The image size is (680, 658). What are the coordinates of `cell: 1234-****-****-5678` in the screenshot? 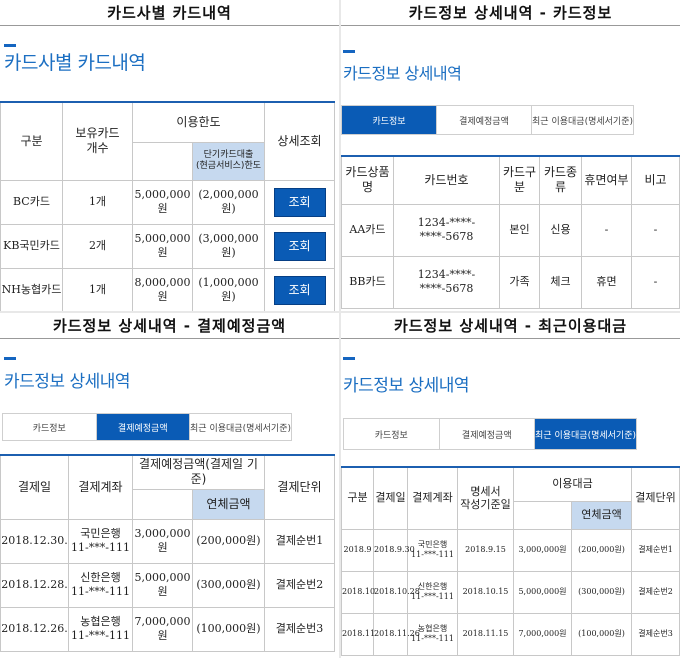 It's located at (446, 230).